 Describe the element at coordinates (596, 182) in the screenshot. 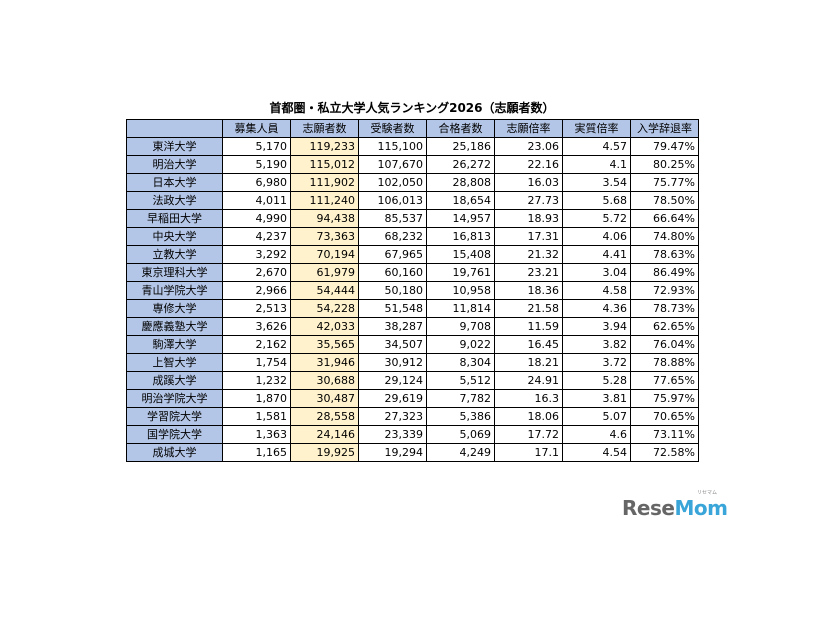

I see `table-cell: 3.54` at that location.